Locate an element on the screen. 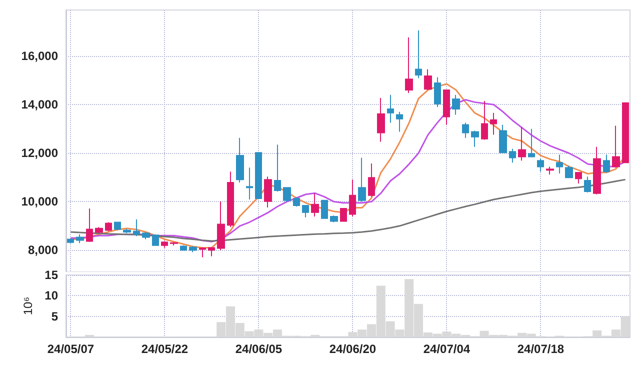  y-tick-label: 10 is located at coordinates (51, 295).